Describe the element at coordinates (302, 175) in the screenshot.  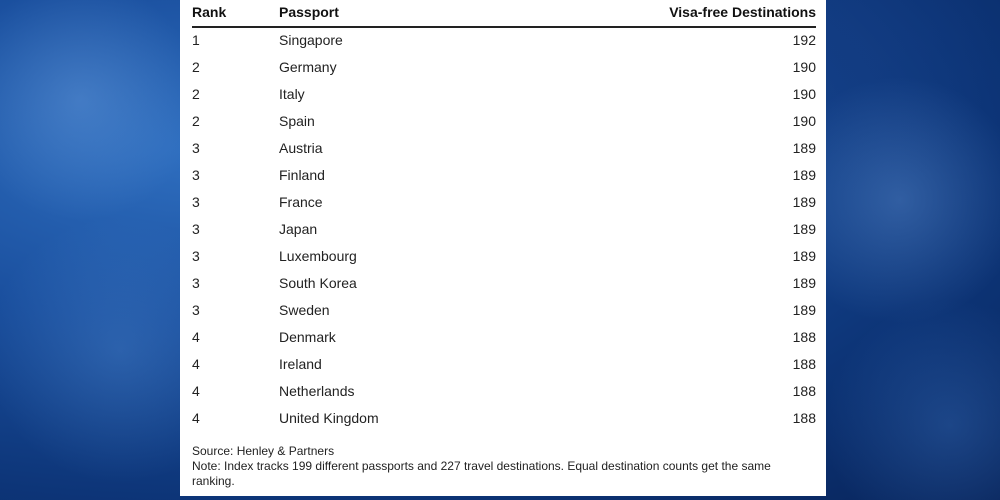
I see `cell-passport: Finland` at that location.